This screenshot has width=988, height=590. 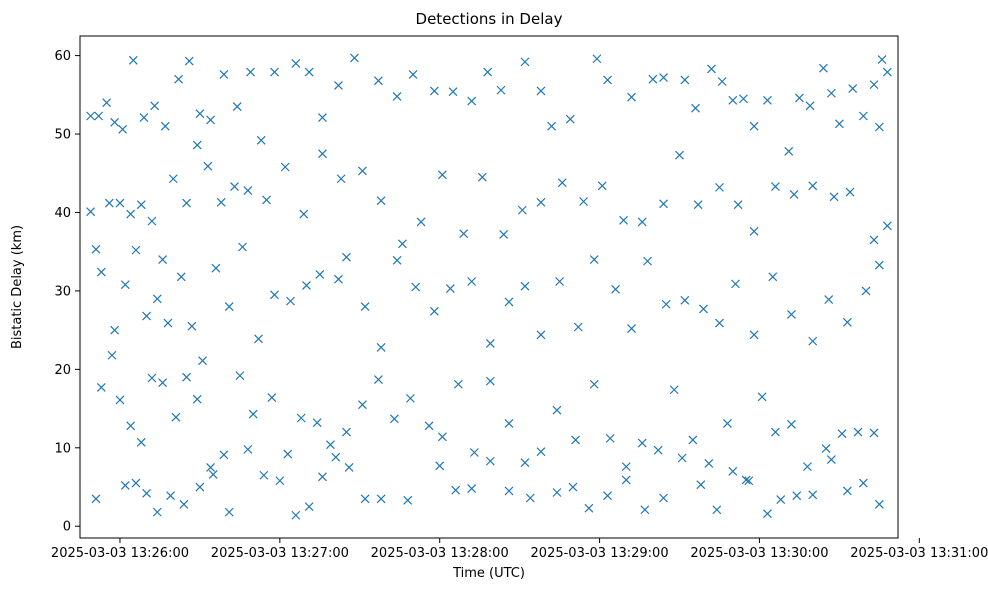 I want to click on y-tick-label: 60, so click(x=62, y=56).